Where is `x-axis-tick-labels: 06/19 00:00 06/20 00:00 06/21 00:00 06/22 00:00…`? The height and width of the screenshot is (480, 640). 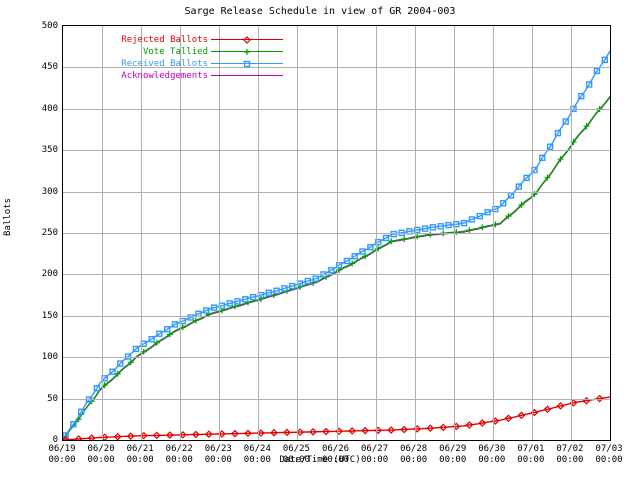 x-axis-tick-labels: 06/19 00:00 06/20 00:00 06/21 00:00 06/22 00:00… is located at coordinates (320, 461).